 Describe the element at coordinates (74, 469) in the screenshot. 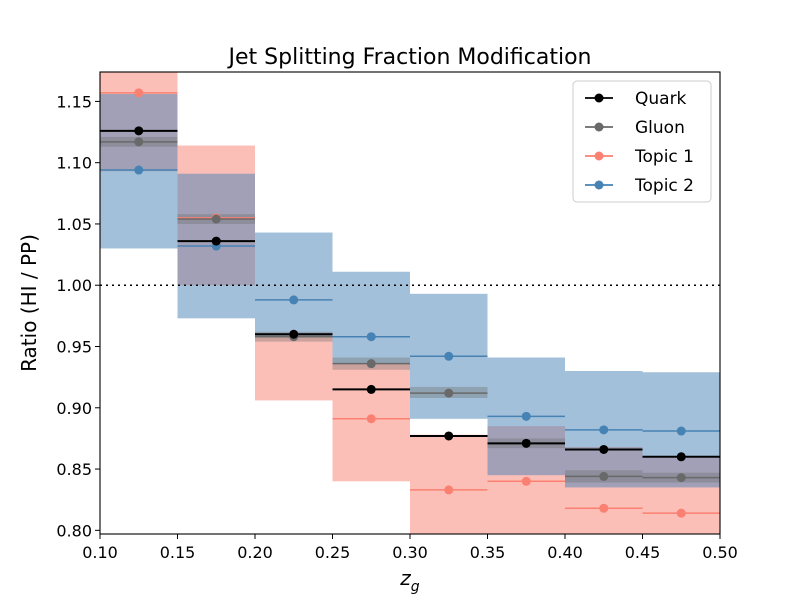

I see `y-tick-label-1: 0.85` at that location.